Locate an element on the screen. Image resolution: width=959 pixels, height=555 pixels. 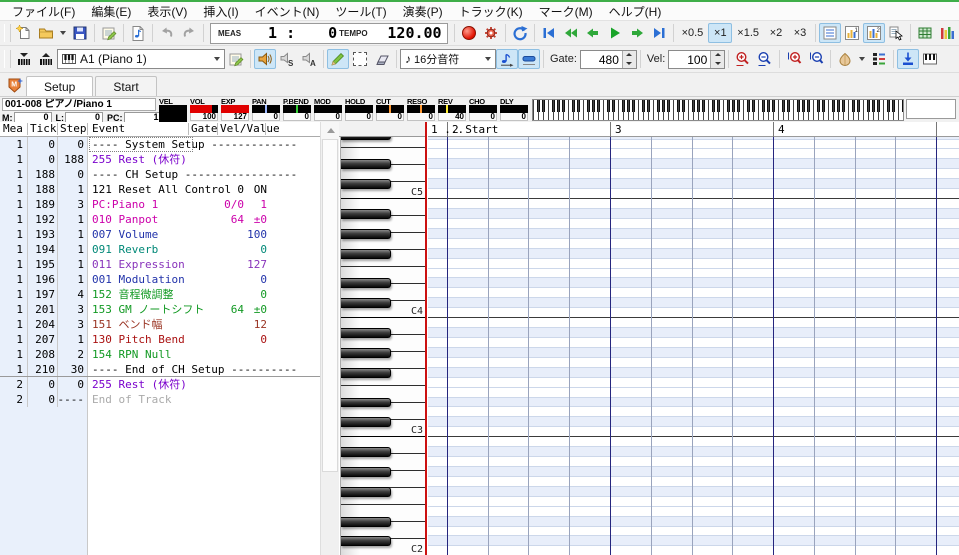
eraser-tool-button is located at coordinates (382, 59).